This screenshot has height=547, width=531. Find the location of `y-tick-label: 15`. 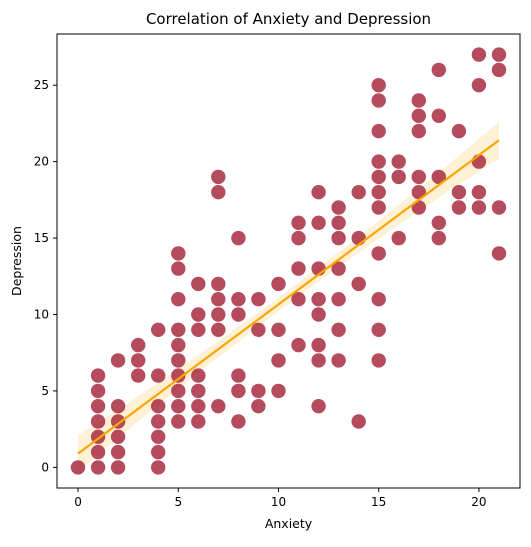

y-tick-label: 15 is located at coordinates (41, 238).